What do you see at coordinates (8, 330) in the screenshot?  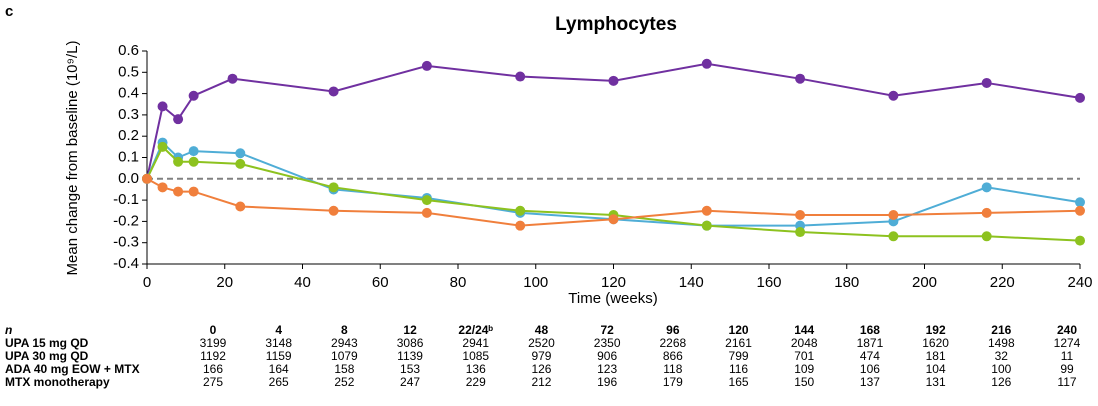 I see `table-header-label: n` at bounding box center [8, 330].